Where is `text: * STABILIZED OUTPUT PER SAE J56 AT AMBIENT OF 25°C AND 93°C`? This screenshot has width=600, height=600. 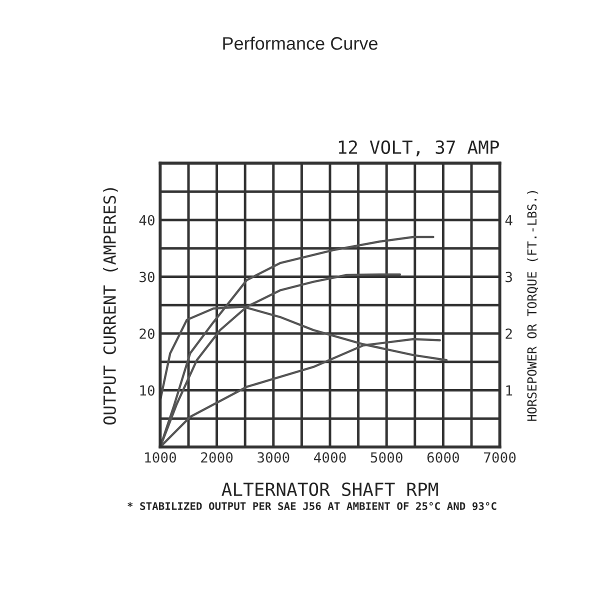
text: * STABILIZED OUTPUT PER SAE J56 AT AMBIENT OF 25°C AND 93°C is located at coordinates (312, 506).